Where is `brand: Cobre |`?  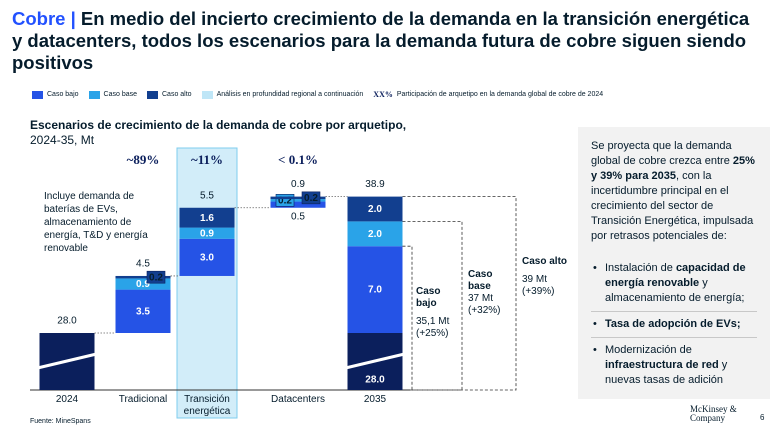
brand: Cobre | is located at coordinates (44, 18).